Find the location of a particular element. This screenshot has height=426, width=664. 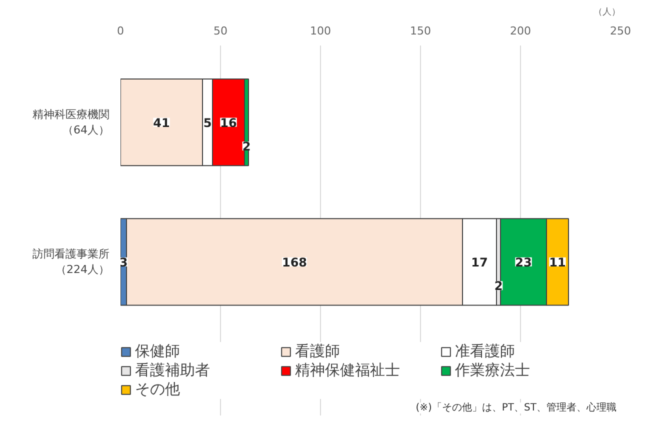

x-tick-label: 200 is located at coordinates (520, 31).